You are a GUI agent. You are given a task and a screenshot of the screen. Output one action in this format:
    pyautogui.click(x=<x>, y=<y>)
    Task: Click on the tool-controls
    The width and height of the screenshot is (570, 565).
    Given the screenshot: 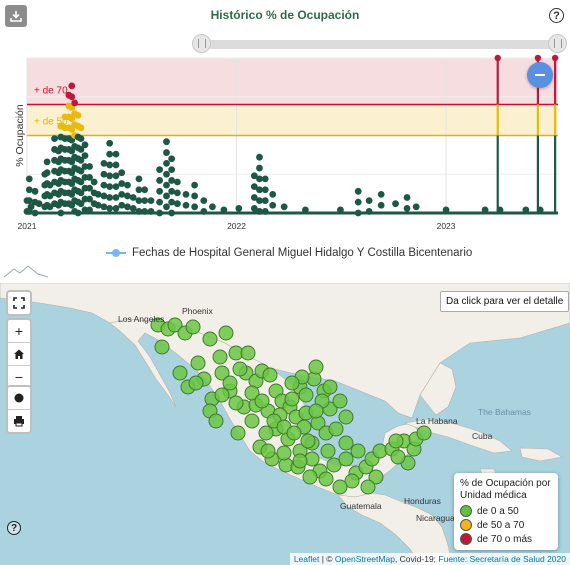 What is the action you would take?
    pyautogui.click(x=19, y=409)
    